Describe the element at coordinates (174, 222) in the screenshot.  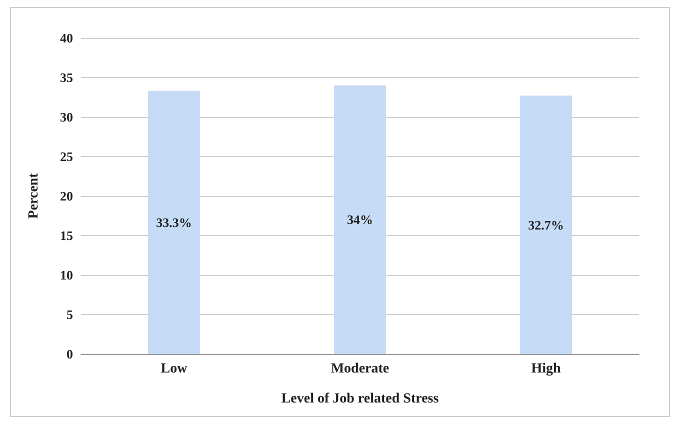
I see `data-label: 33.3%` at that location.